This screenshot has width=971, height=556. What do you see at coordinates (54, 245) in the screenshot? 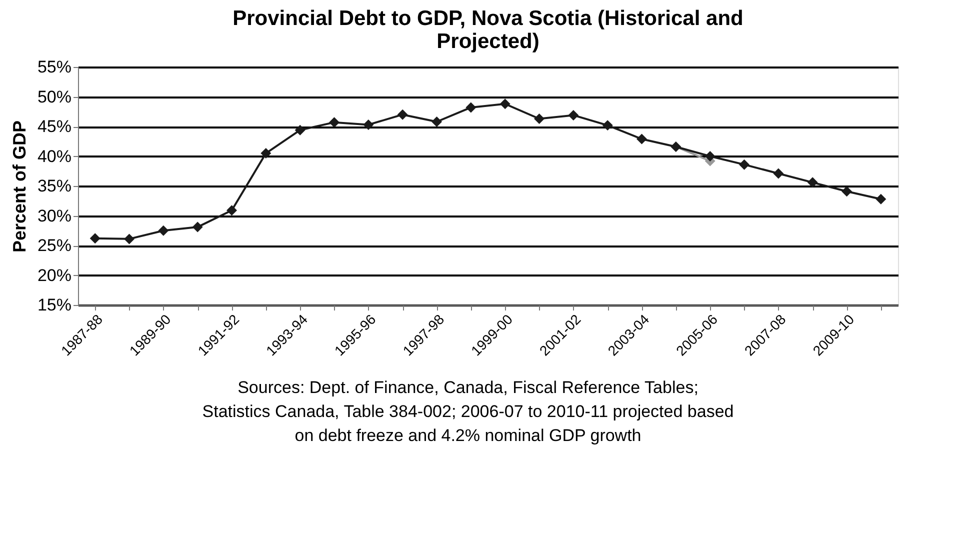
I see `y-tick-label: 25%` at bounding box center [54, 245].